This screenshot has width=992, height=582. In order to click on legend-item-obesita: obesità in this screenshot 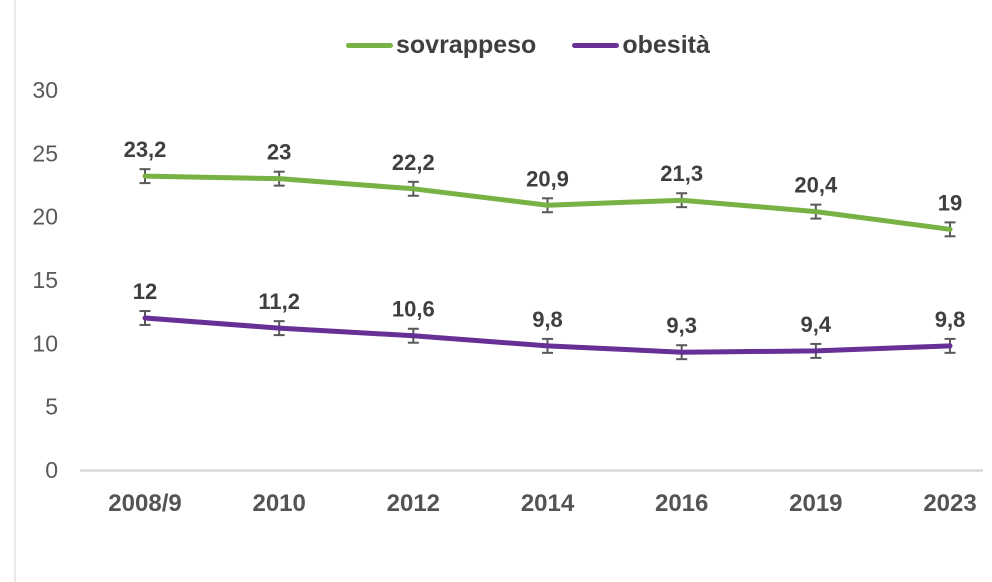, I will do `click(641, 45)`.